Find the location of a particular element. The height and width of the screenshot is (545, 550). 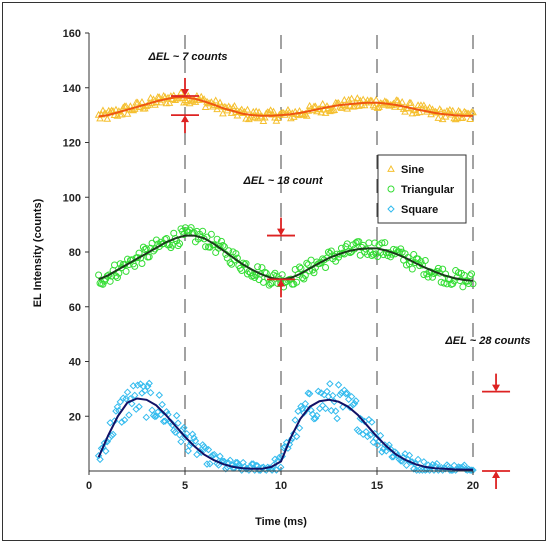

legend-label-sine: Sine is located at coordinates (412, 170).